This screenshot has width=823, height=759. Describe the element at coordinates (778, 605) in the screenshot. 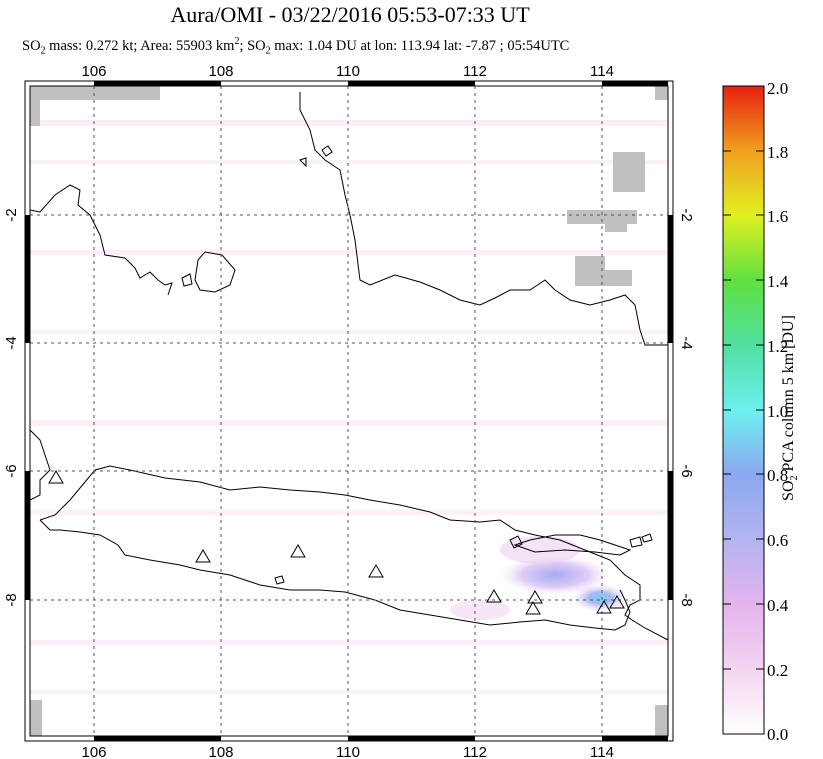

I see `colorbar-tick-label: 0.4` at that location.